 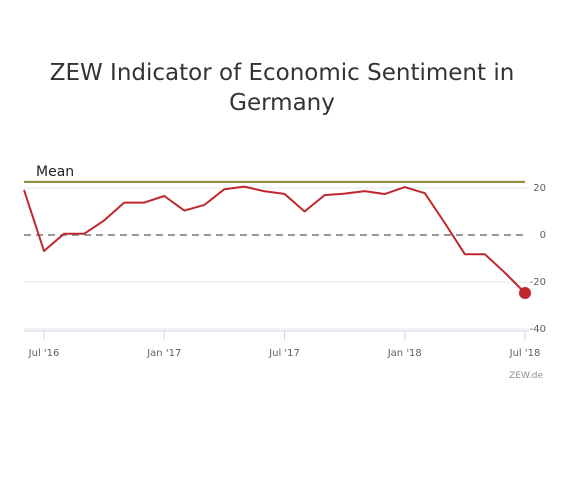 What do you see at coordinates (525, 353) in the screenshot?
I see `x-tick-label: Jul '18` at bounding box center [525, 353].